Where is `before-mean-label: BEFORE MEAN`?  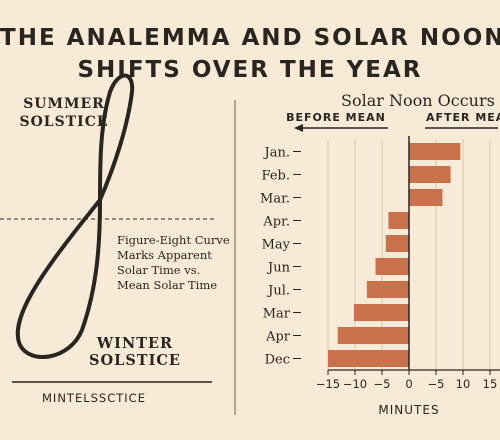 before-mean-label: BEFORE MEAN is located at coordinates (336, 117).